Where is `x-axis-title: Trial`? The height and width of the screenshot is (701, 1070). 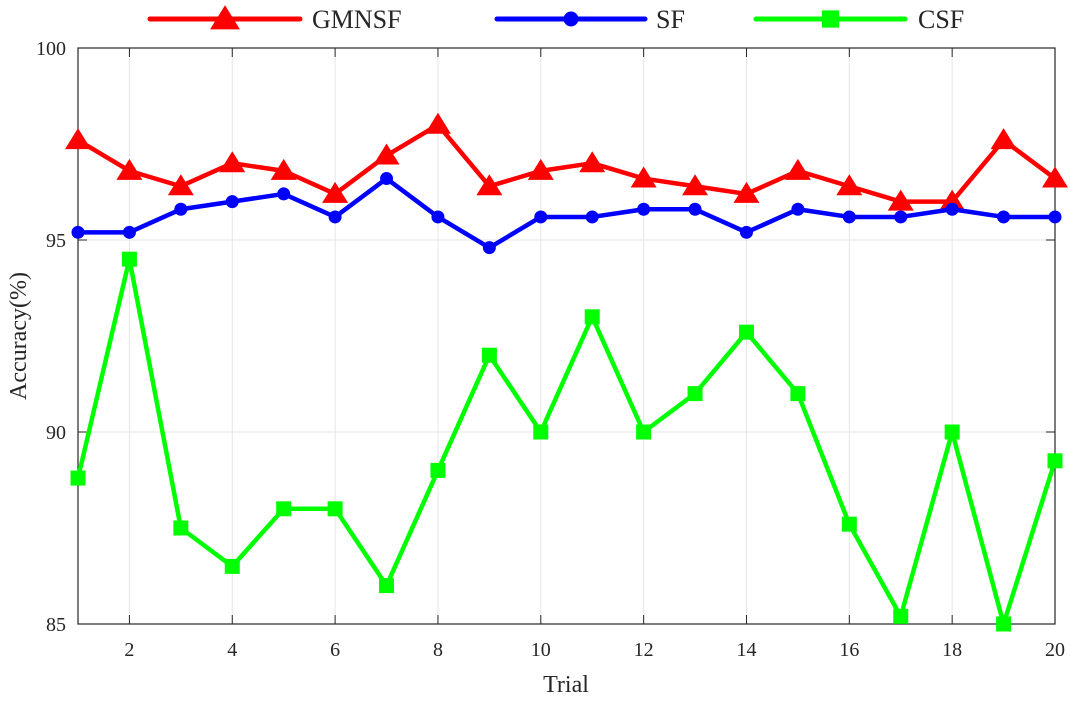 x-axis-title: Trial is located at coordinates (566, 685).